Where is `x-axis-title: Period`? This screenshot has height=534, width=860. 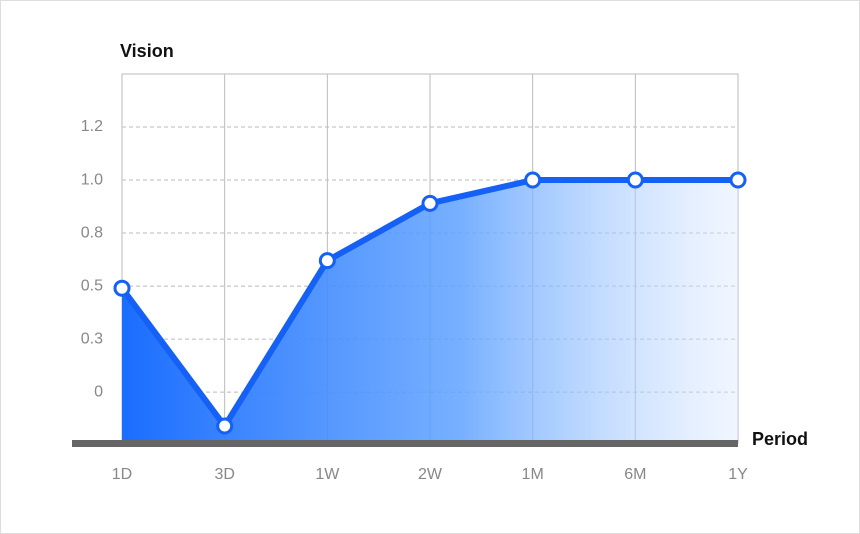 x-axis-title: Period is located at coordinates (780, 439).